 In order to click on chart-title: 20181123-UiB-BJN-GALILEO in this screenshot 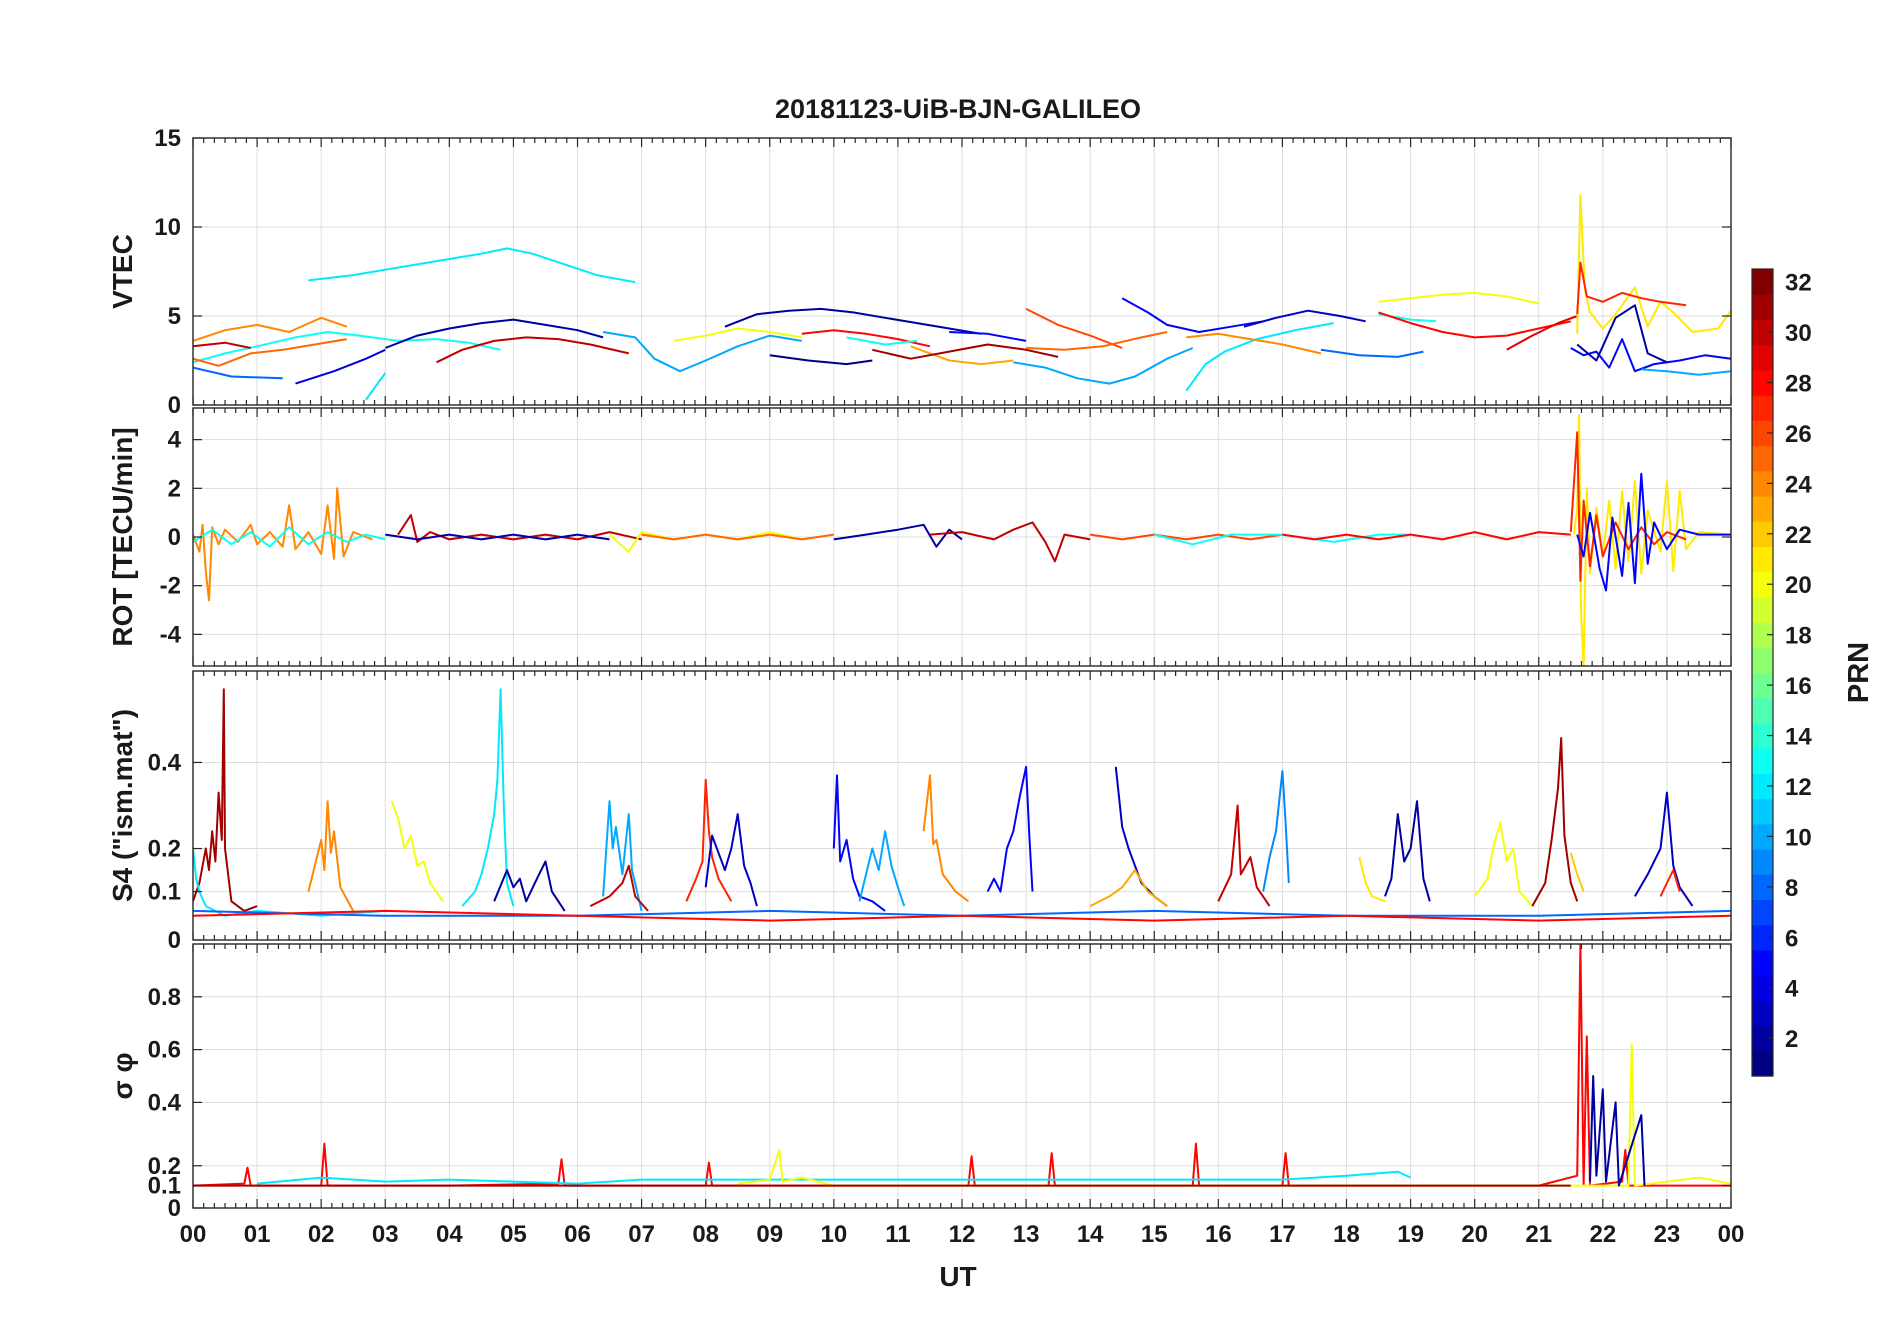, I will do `click(958, 109)`.